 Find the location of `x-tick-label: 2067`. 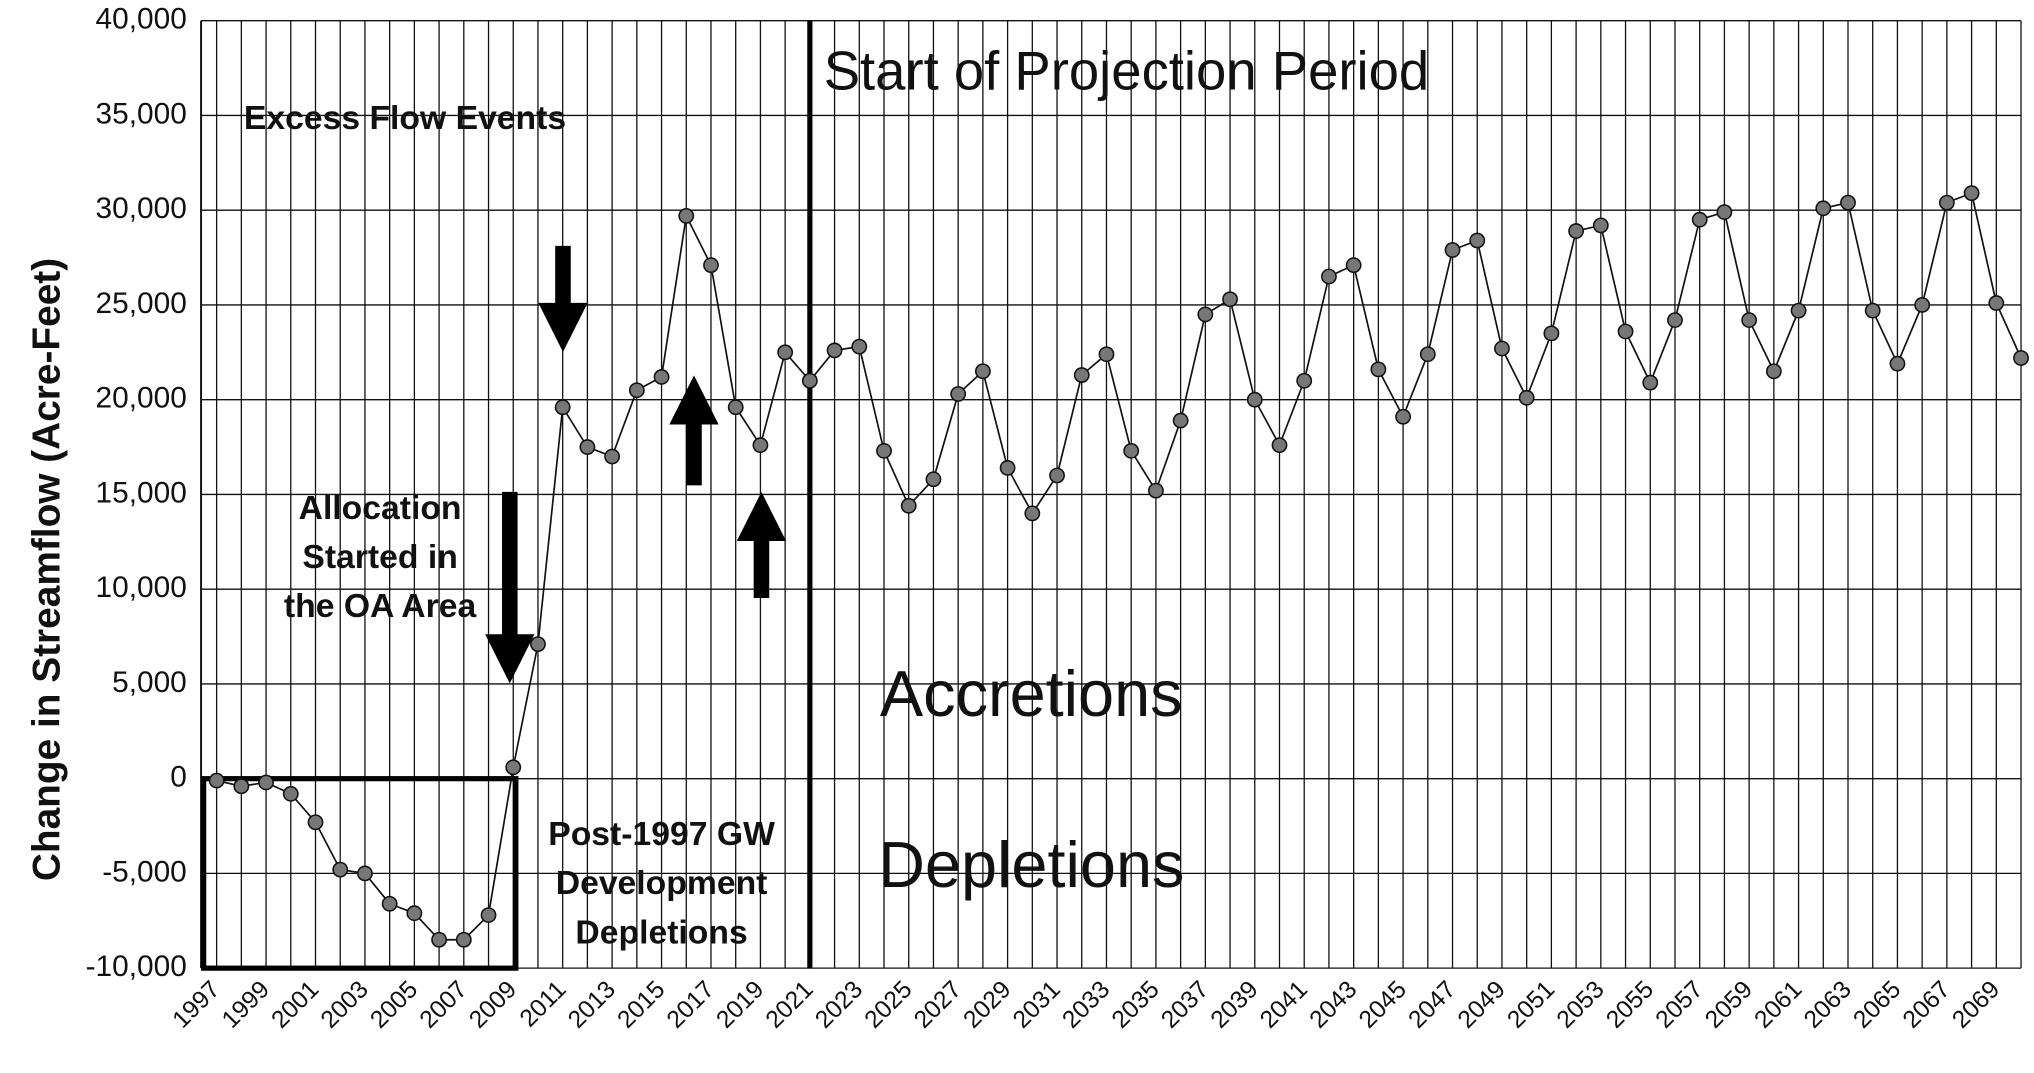

x-tick-label: 2067 is located at coordinates (1927, 1005).